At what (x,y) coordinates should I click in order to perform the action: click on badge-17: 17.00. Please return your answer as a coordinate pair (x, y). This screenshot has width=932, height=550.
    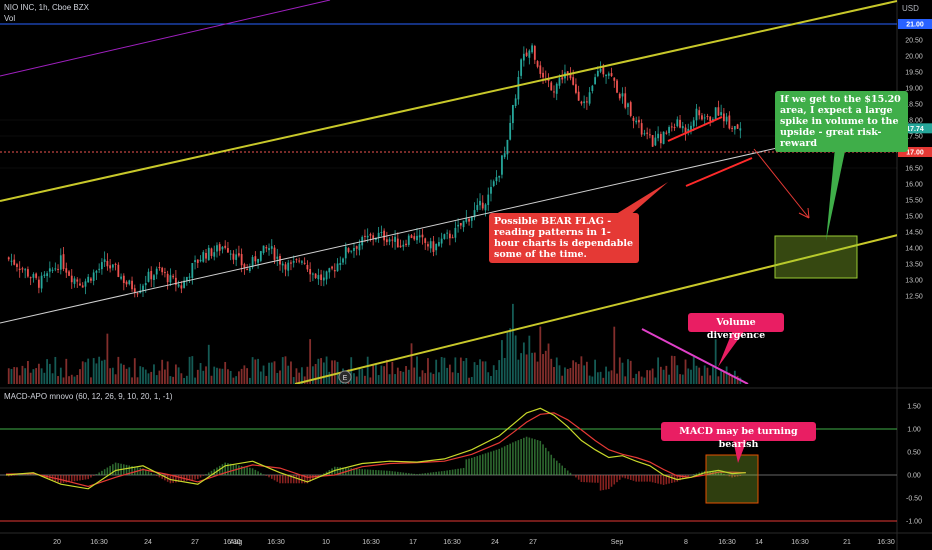
    Looking at the image, I should click on (915, 153).